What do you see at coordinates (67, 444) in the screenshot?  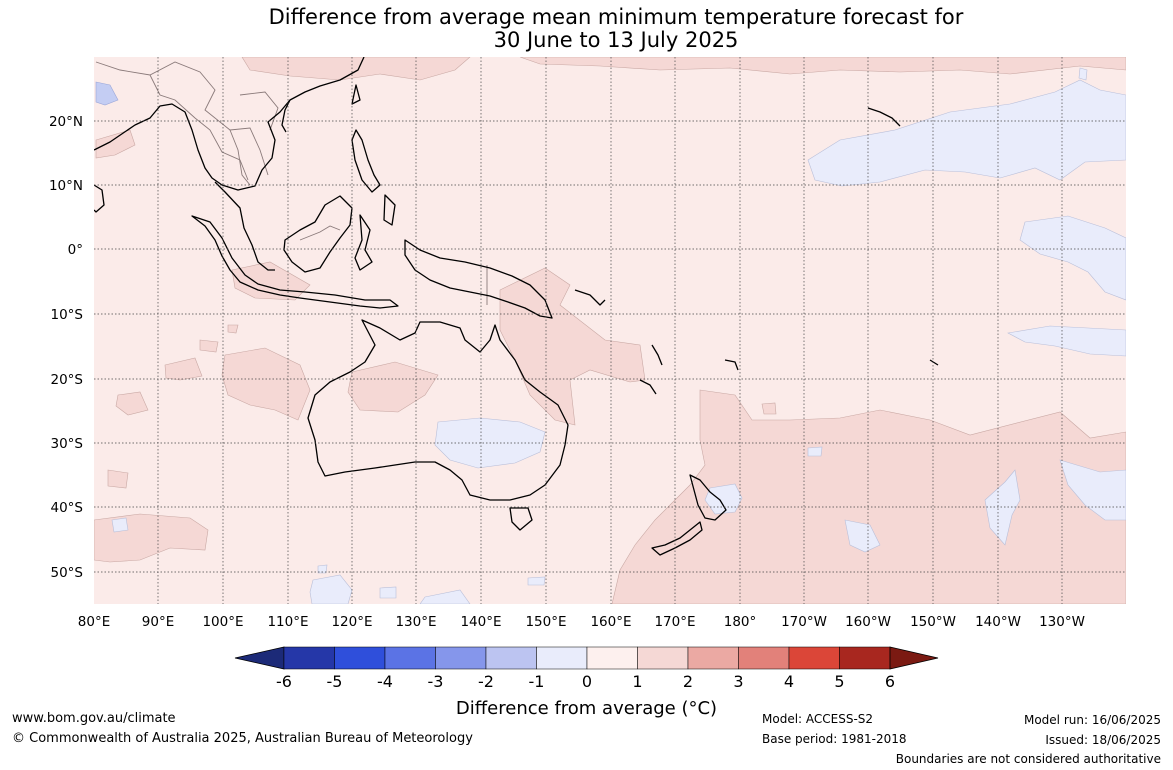 I see `lat-label: 30°S` at bounding box center [67, 444].